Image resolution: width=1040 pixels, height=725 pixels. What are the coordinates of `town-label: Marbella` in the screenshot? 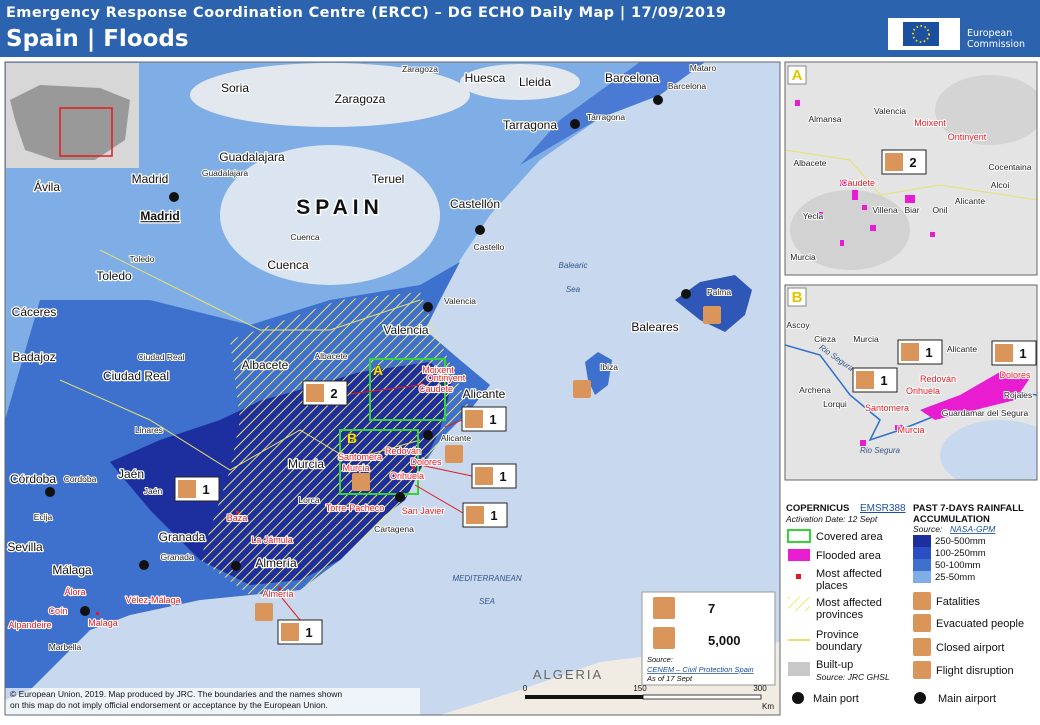 It's located at (65, 647).